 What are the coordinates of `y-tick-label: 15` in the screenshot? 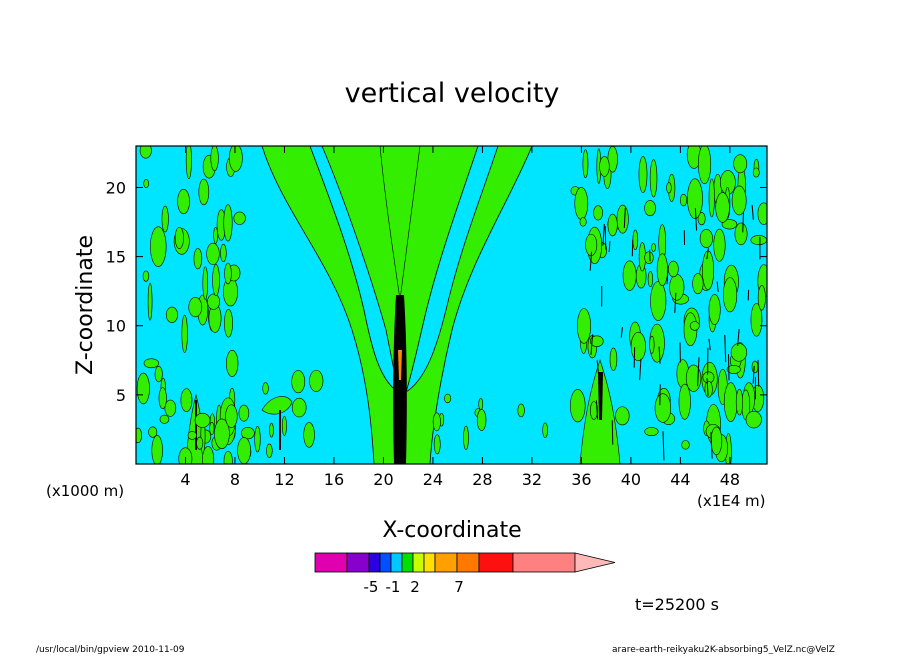 It's located at (116, 257).